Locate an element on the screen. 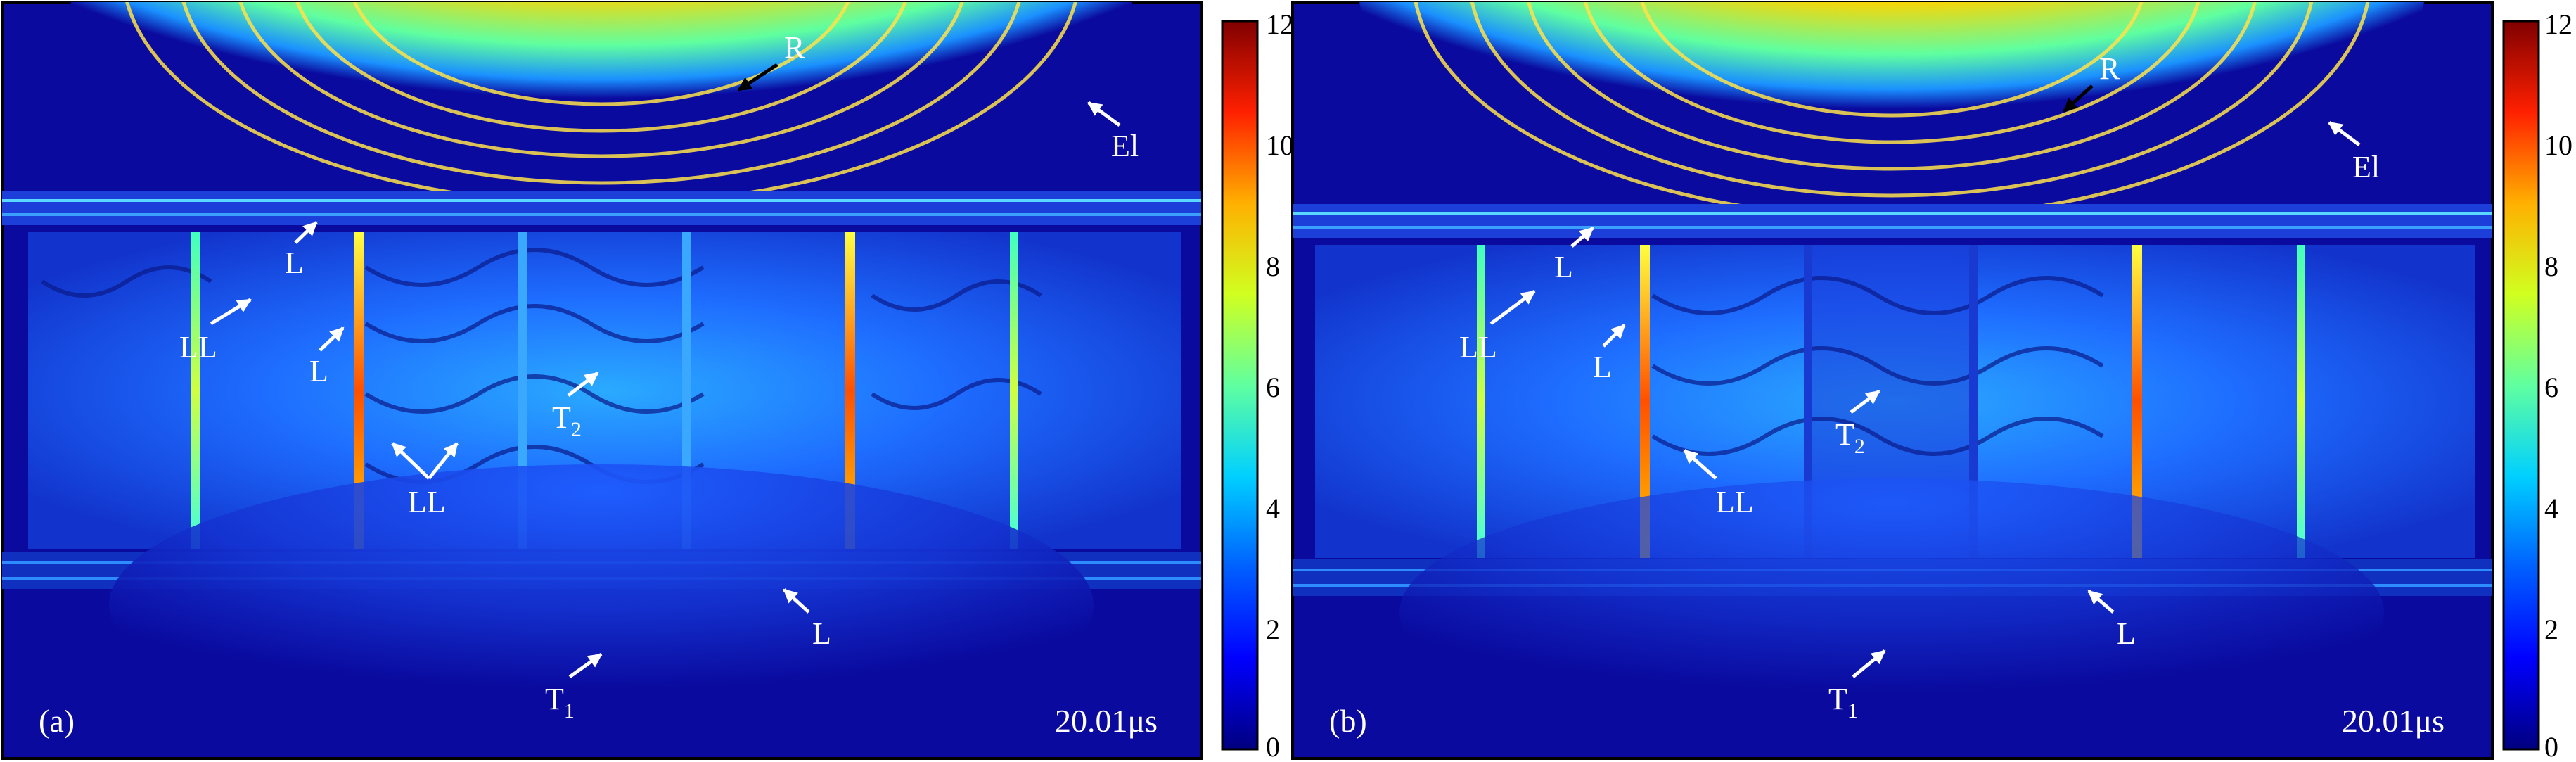 The height and width of the screenshot is (762, 2576). colorbar-b: 12 10 8 6 4 2 0 is located at coordinates (2537, 385).